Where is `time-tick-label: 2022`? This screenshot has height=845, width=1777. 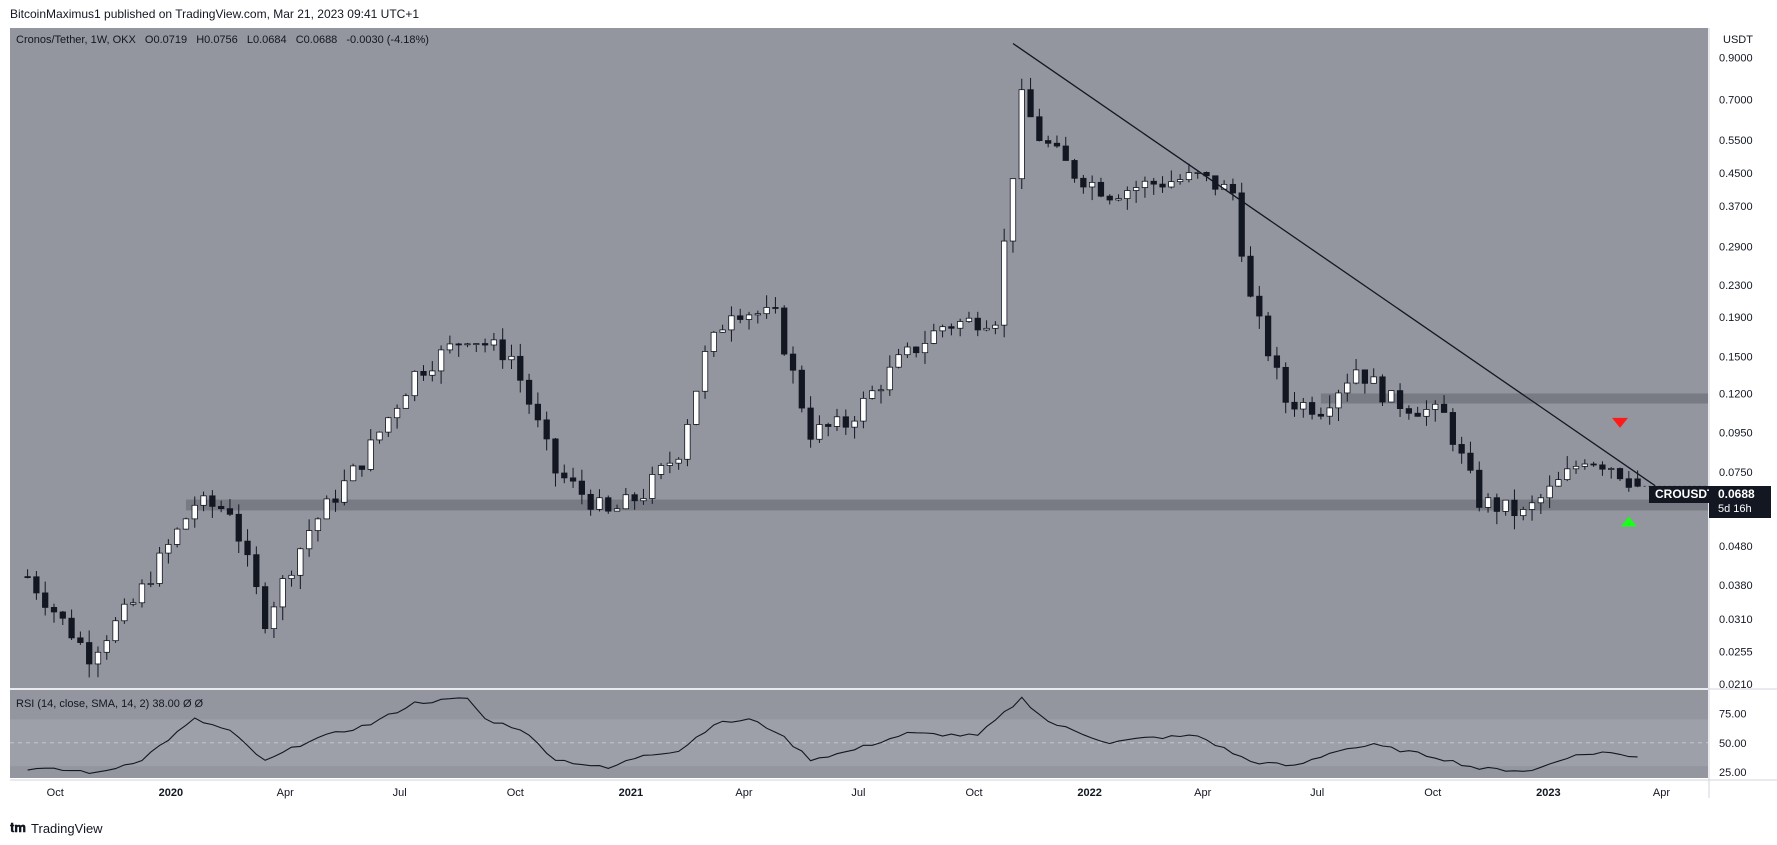
time-tick-label: 2022 is located at coordinates (1089, 793).